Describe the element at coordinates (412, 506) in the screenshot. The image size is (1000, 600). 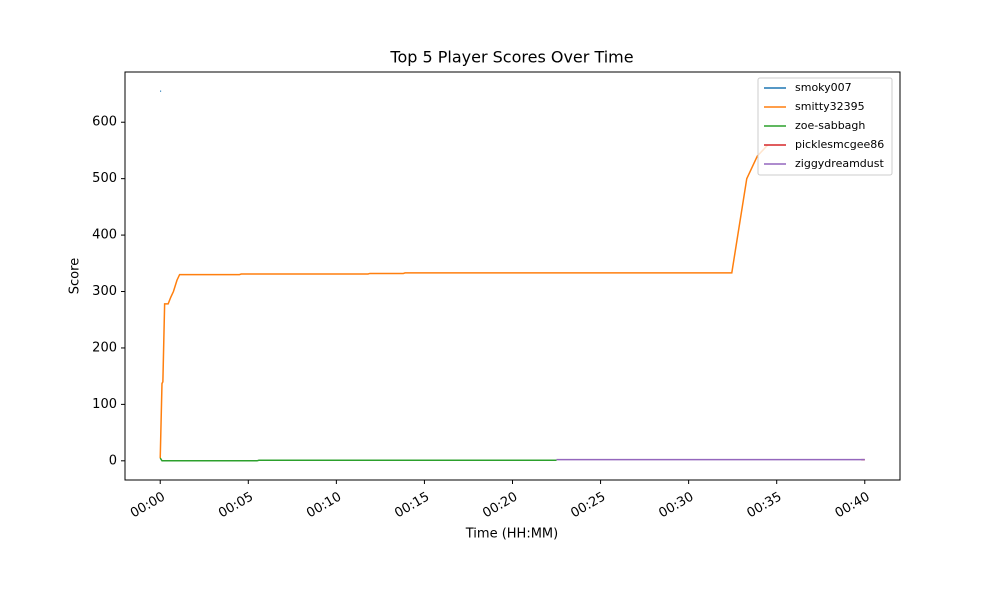
I see `x-tick-label: 00:15` at that location.